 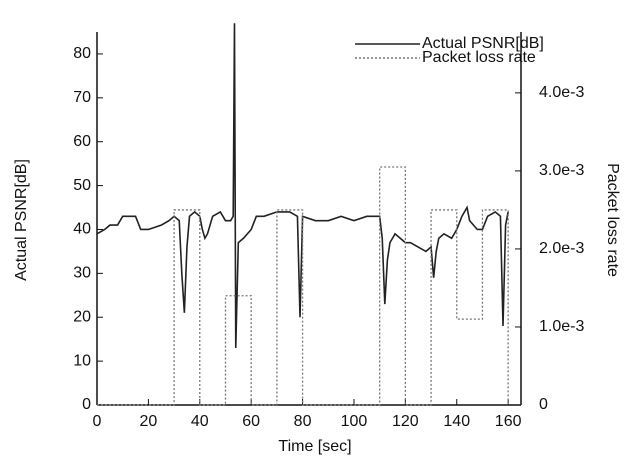 I want to click on x-tick-label: 160, so click(x=508, y=421).